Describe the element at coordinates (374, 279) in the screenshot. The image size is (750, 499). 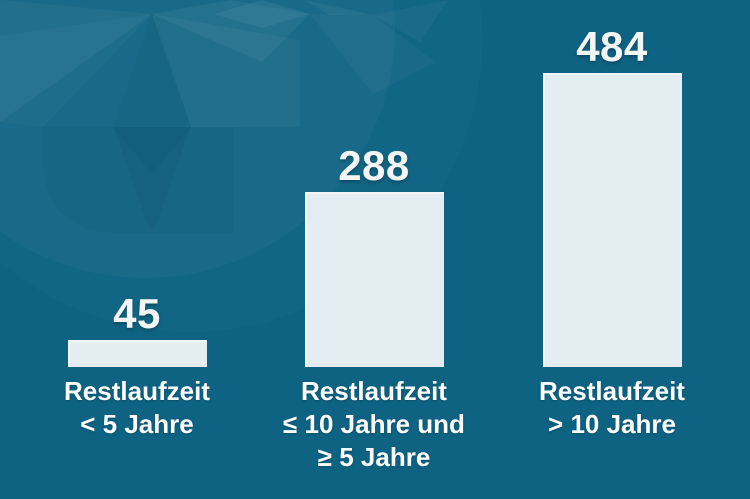
I see `bar-5-bis-10-jahre` at that location.